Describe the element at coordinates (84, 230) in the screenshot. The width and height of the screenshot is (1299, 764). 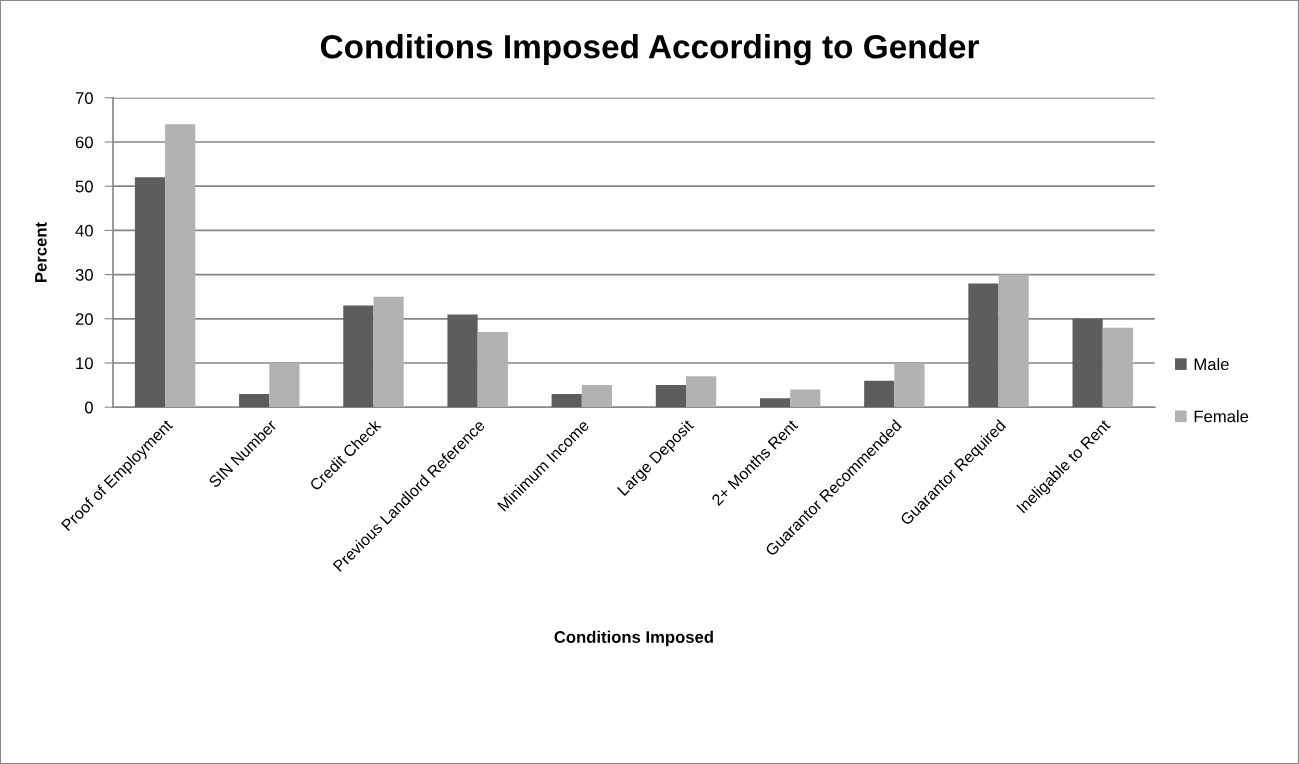
I see `y-tick-label: 40` at that location.